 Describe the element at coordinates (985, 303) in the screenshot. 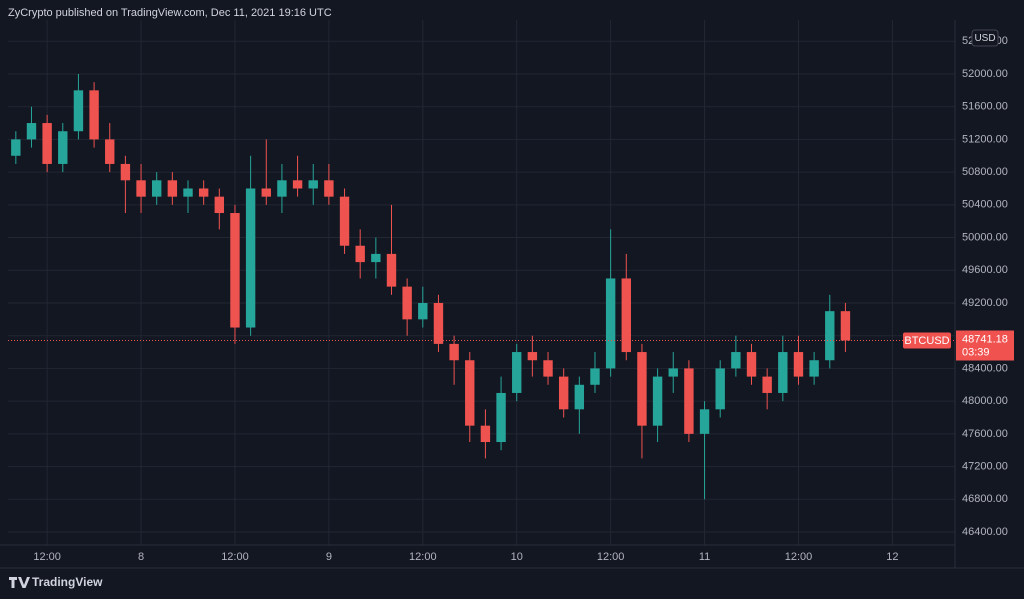

I see `y-tick-label: 49200.00` at that location.